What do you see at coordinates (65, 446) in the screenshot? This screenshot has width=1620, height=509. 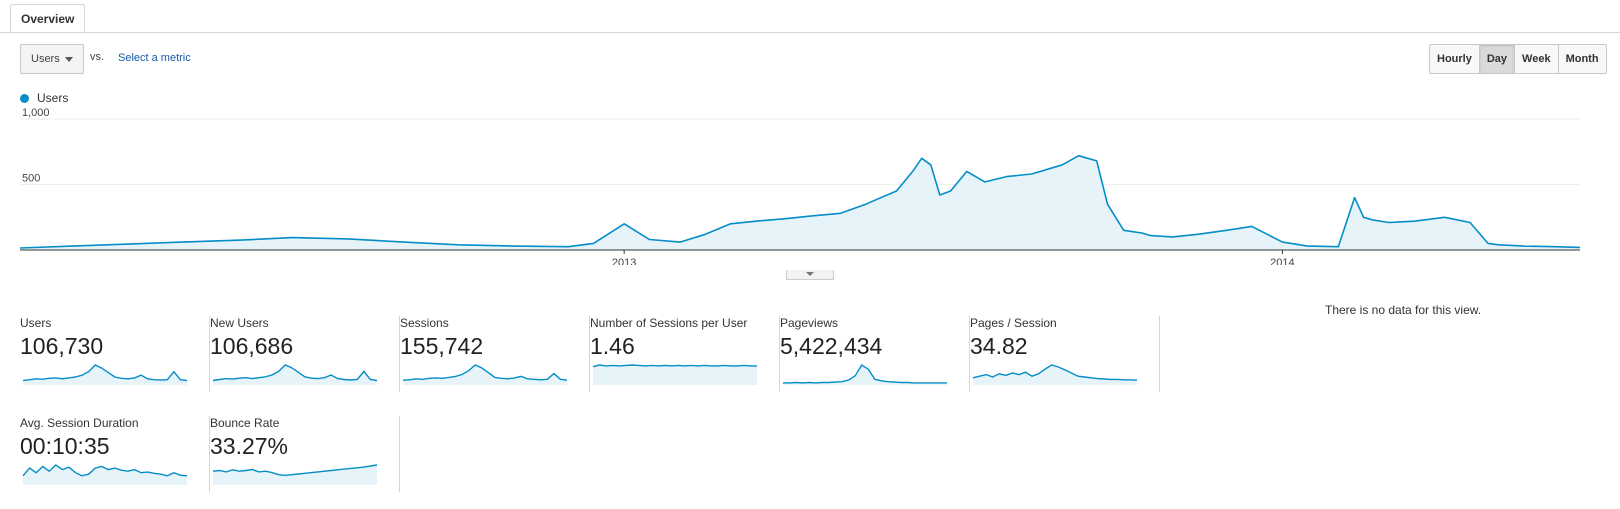 I see `scorecard-value: 00:10:35` at bounding box center [65, 446].